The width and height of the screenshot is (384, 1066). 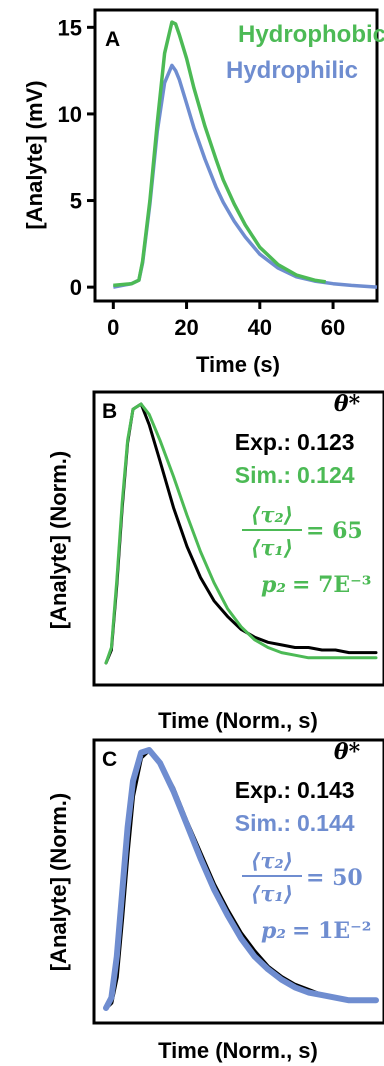 What do you see at coordinates (263, 442) in the screenshot?
I see `panel-b-exp-label: Exp.:` at bounding box center [263, 442].